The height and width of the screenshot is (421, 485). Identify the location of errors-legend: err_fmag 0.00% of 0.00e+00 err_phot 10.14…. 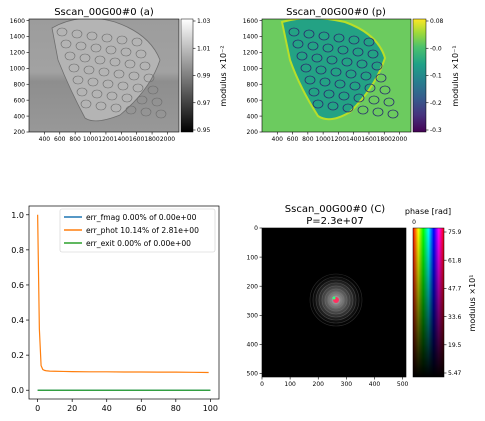
(137, 230).